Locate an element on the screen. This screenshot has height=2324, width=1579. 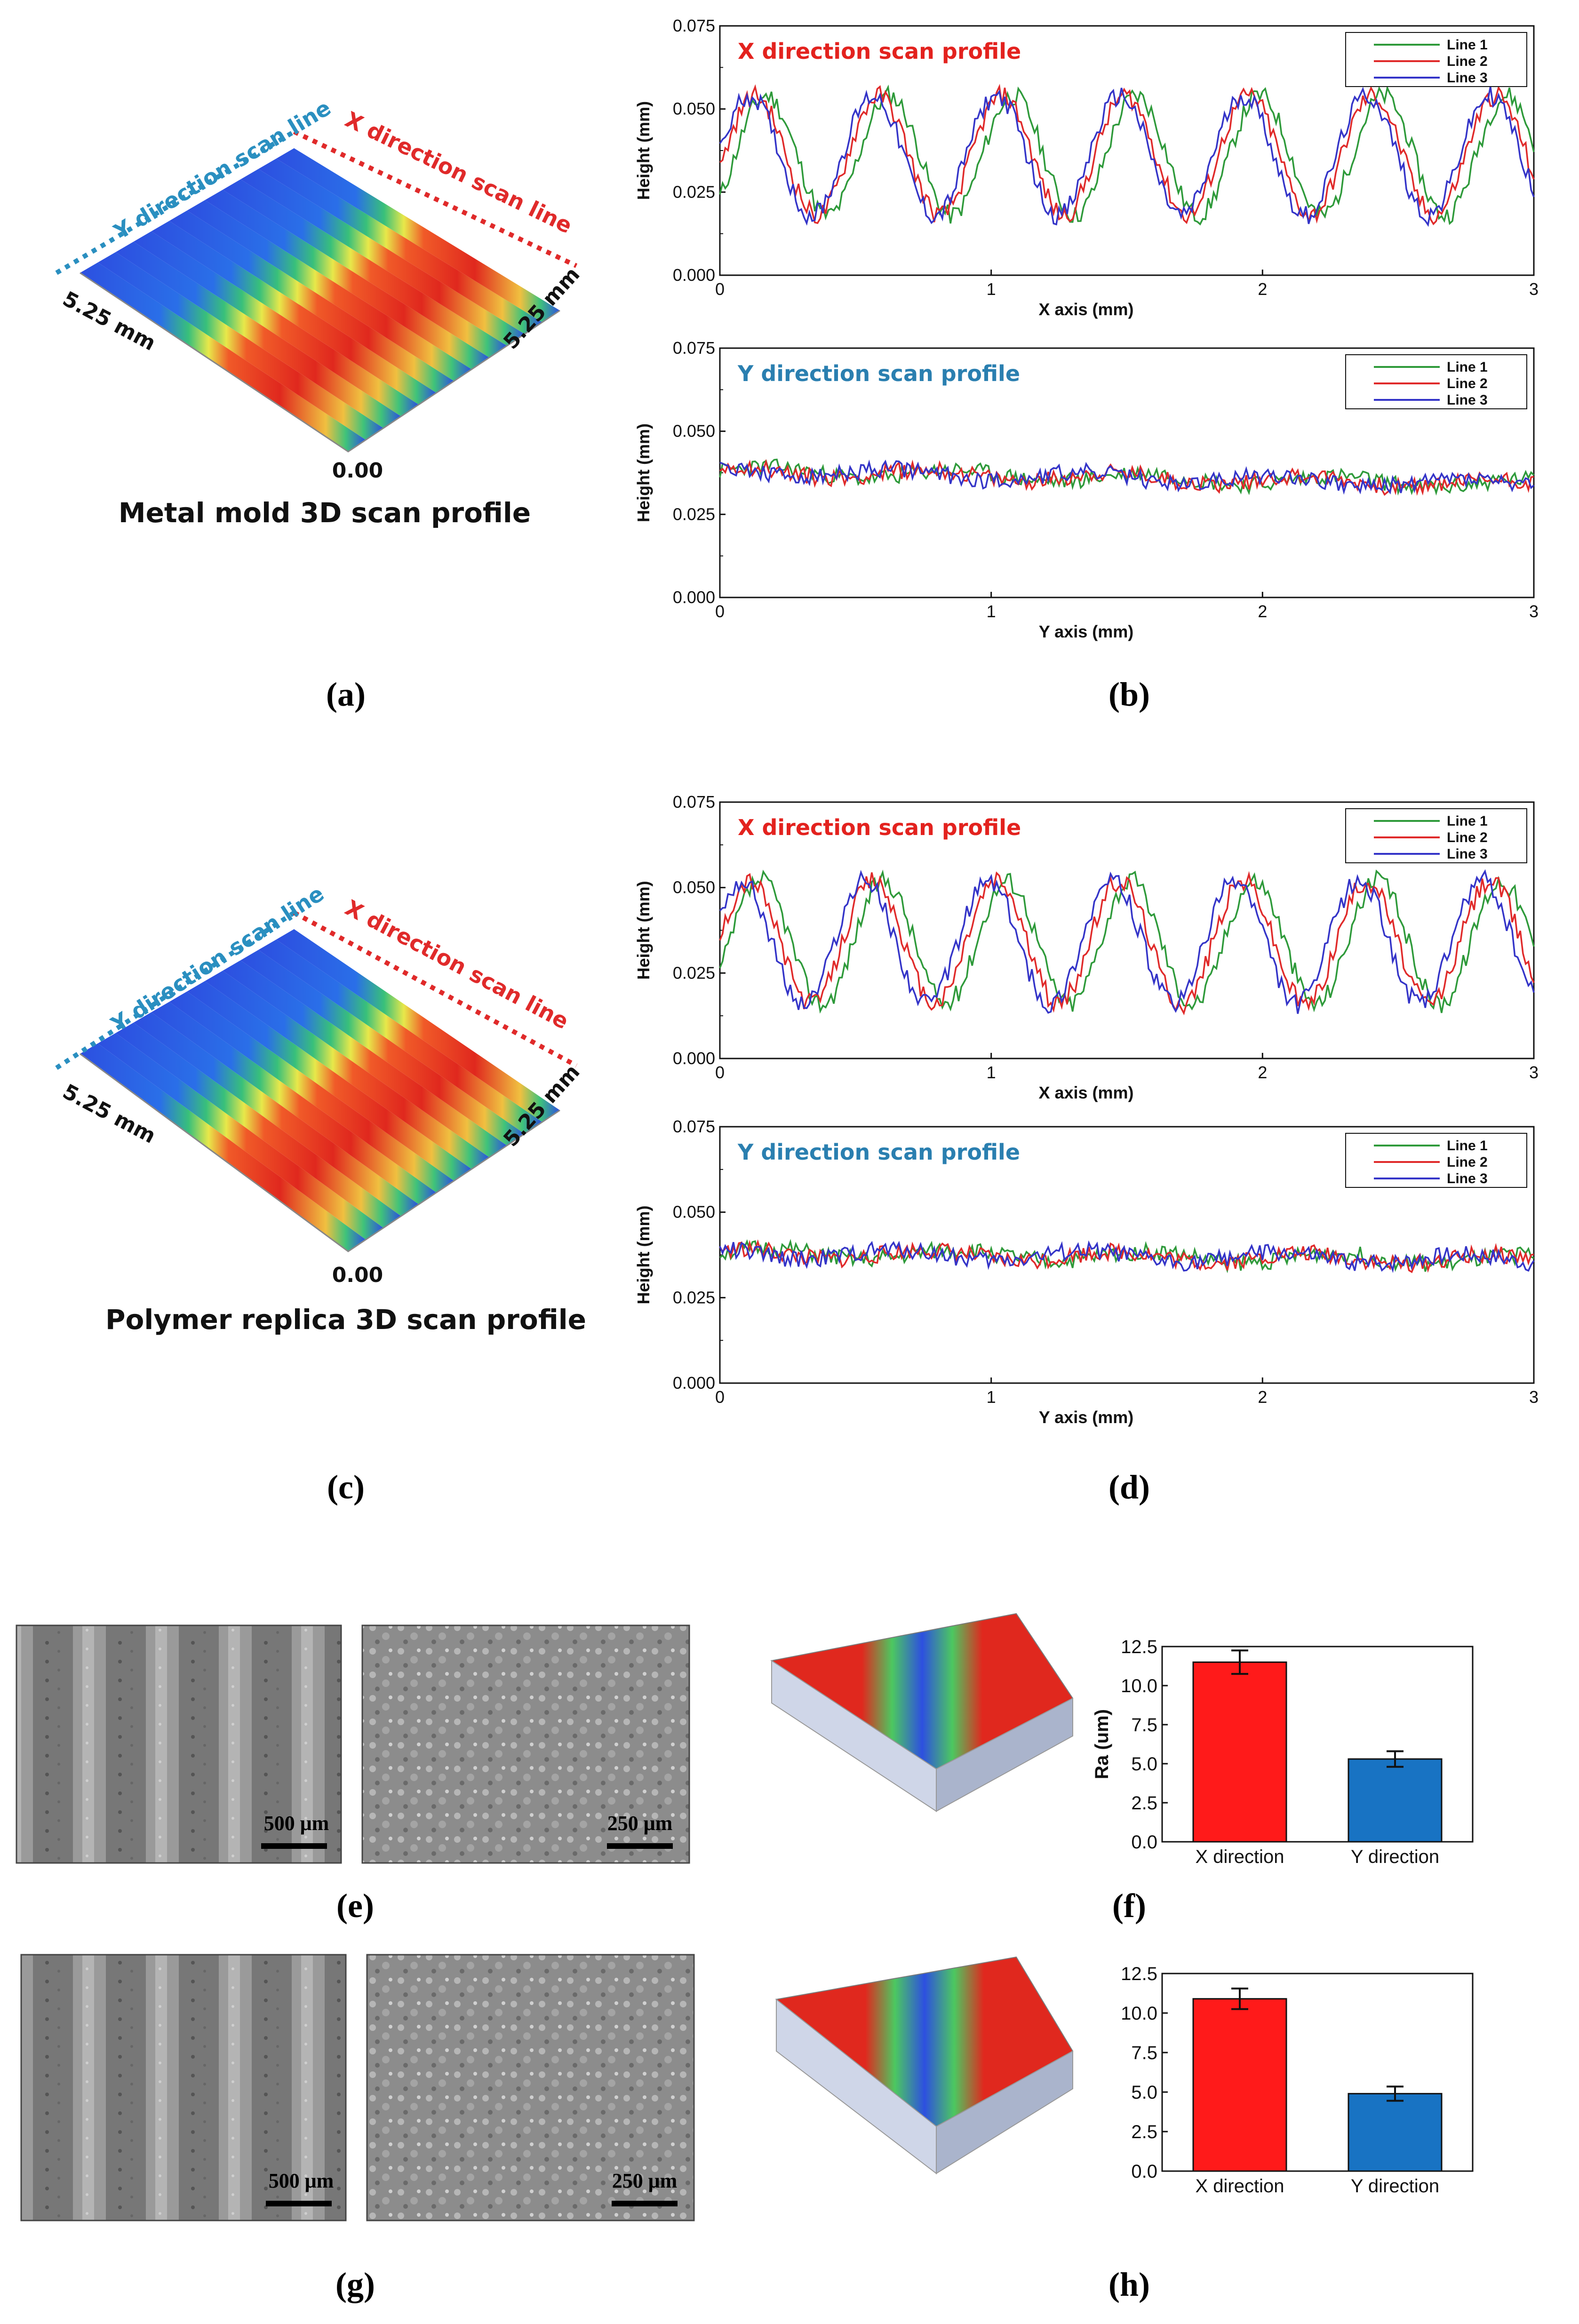
y-axis-title: Ra (um) is located at coordinates (1102, 1744).